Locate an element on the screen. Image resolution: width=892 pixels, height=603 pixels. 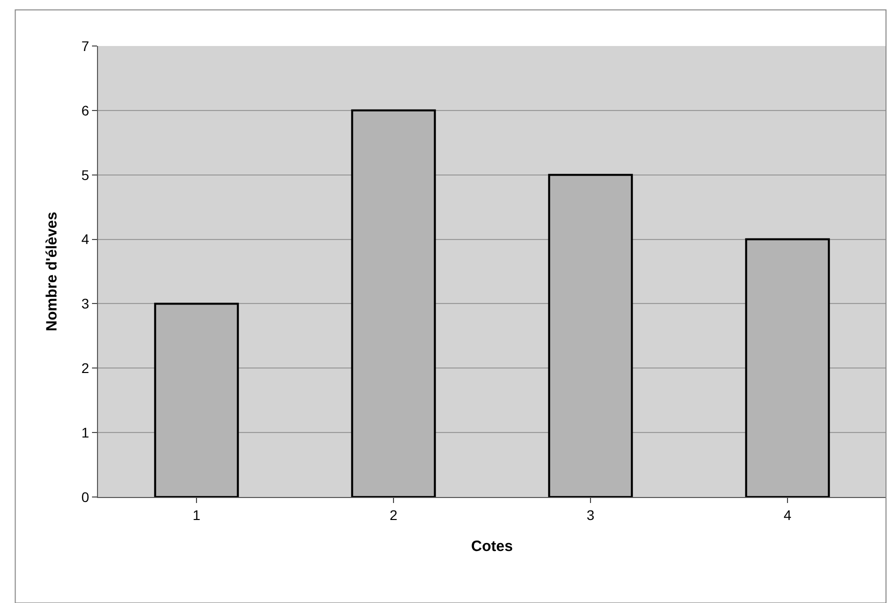
y-tick-label: 7 is located at coordinates (85, 46).